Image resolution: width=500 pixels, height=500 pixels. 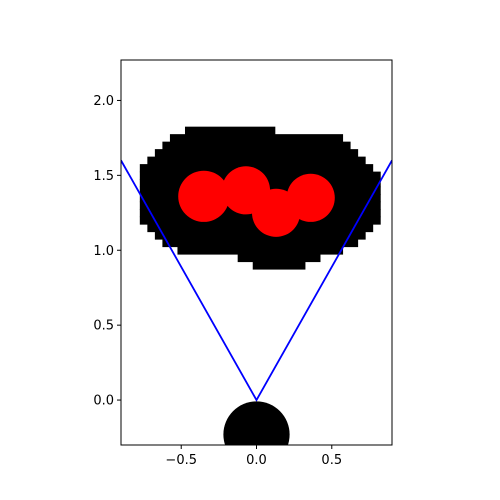 What do you see at coordinates (256, 460) in the screenshot?
I see `x-tick-label-1: 0.0` at bounding box center [256, 460].